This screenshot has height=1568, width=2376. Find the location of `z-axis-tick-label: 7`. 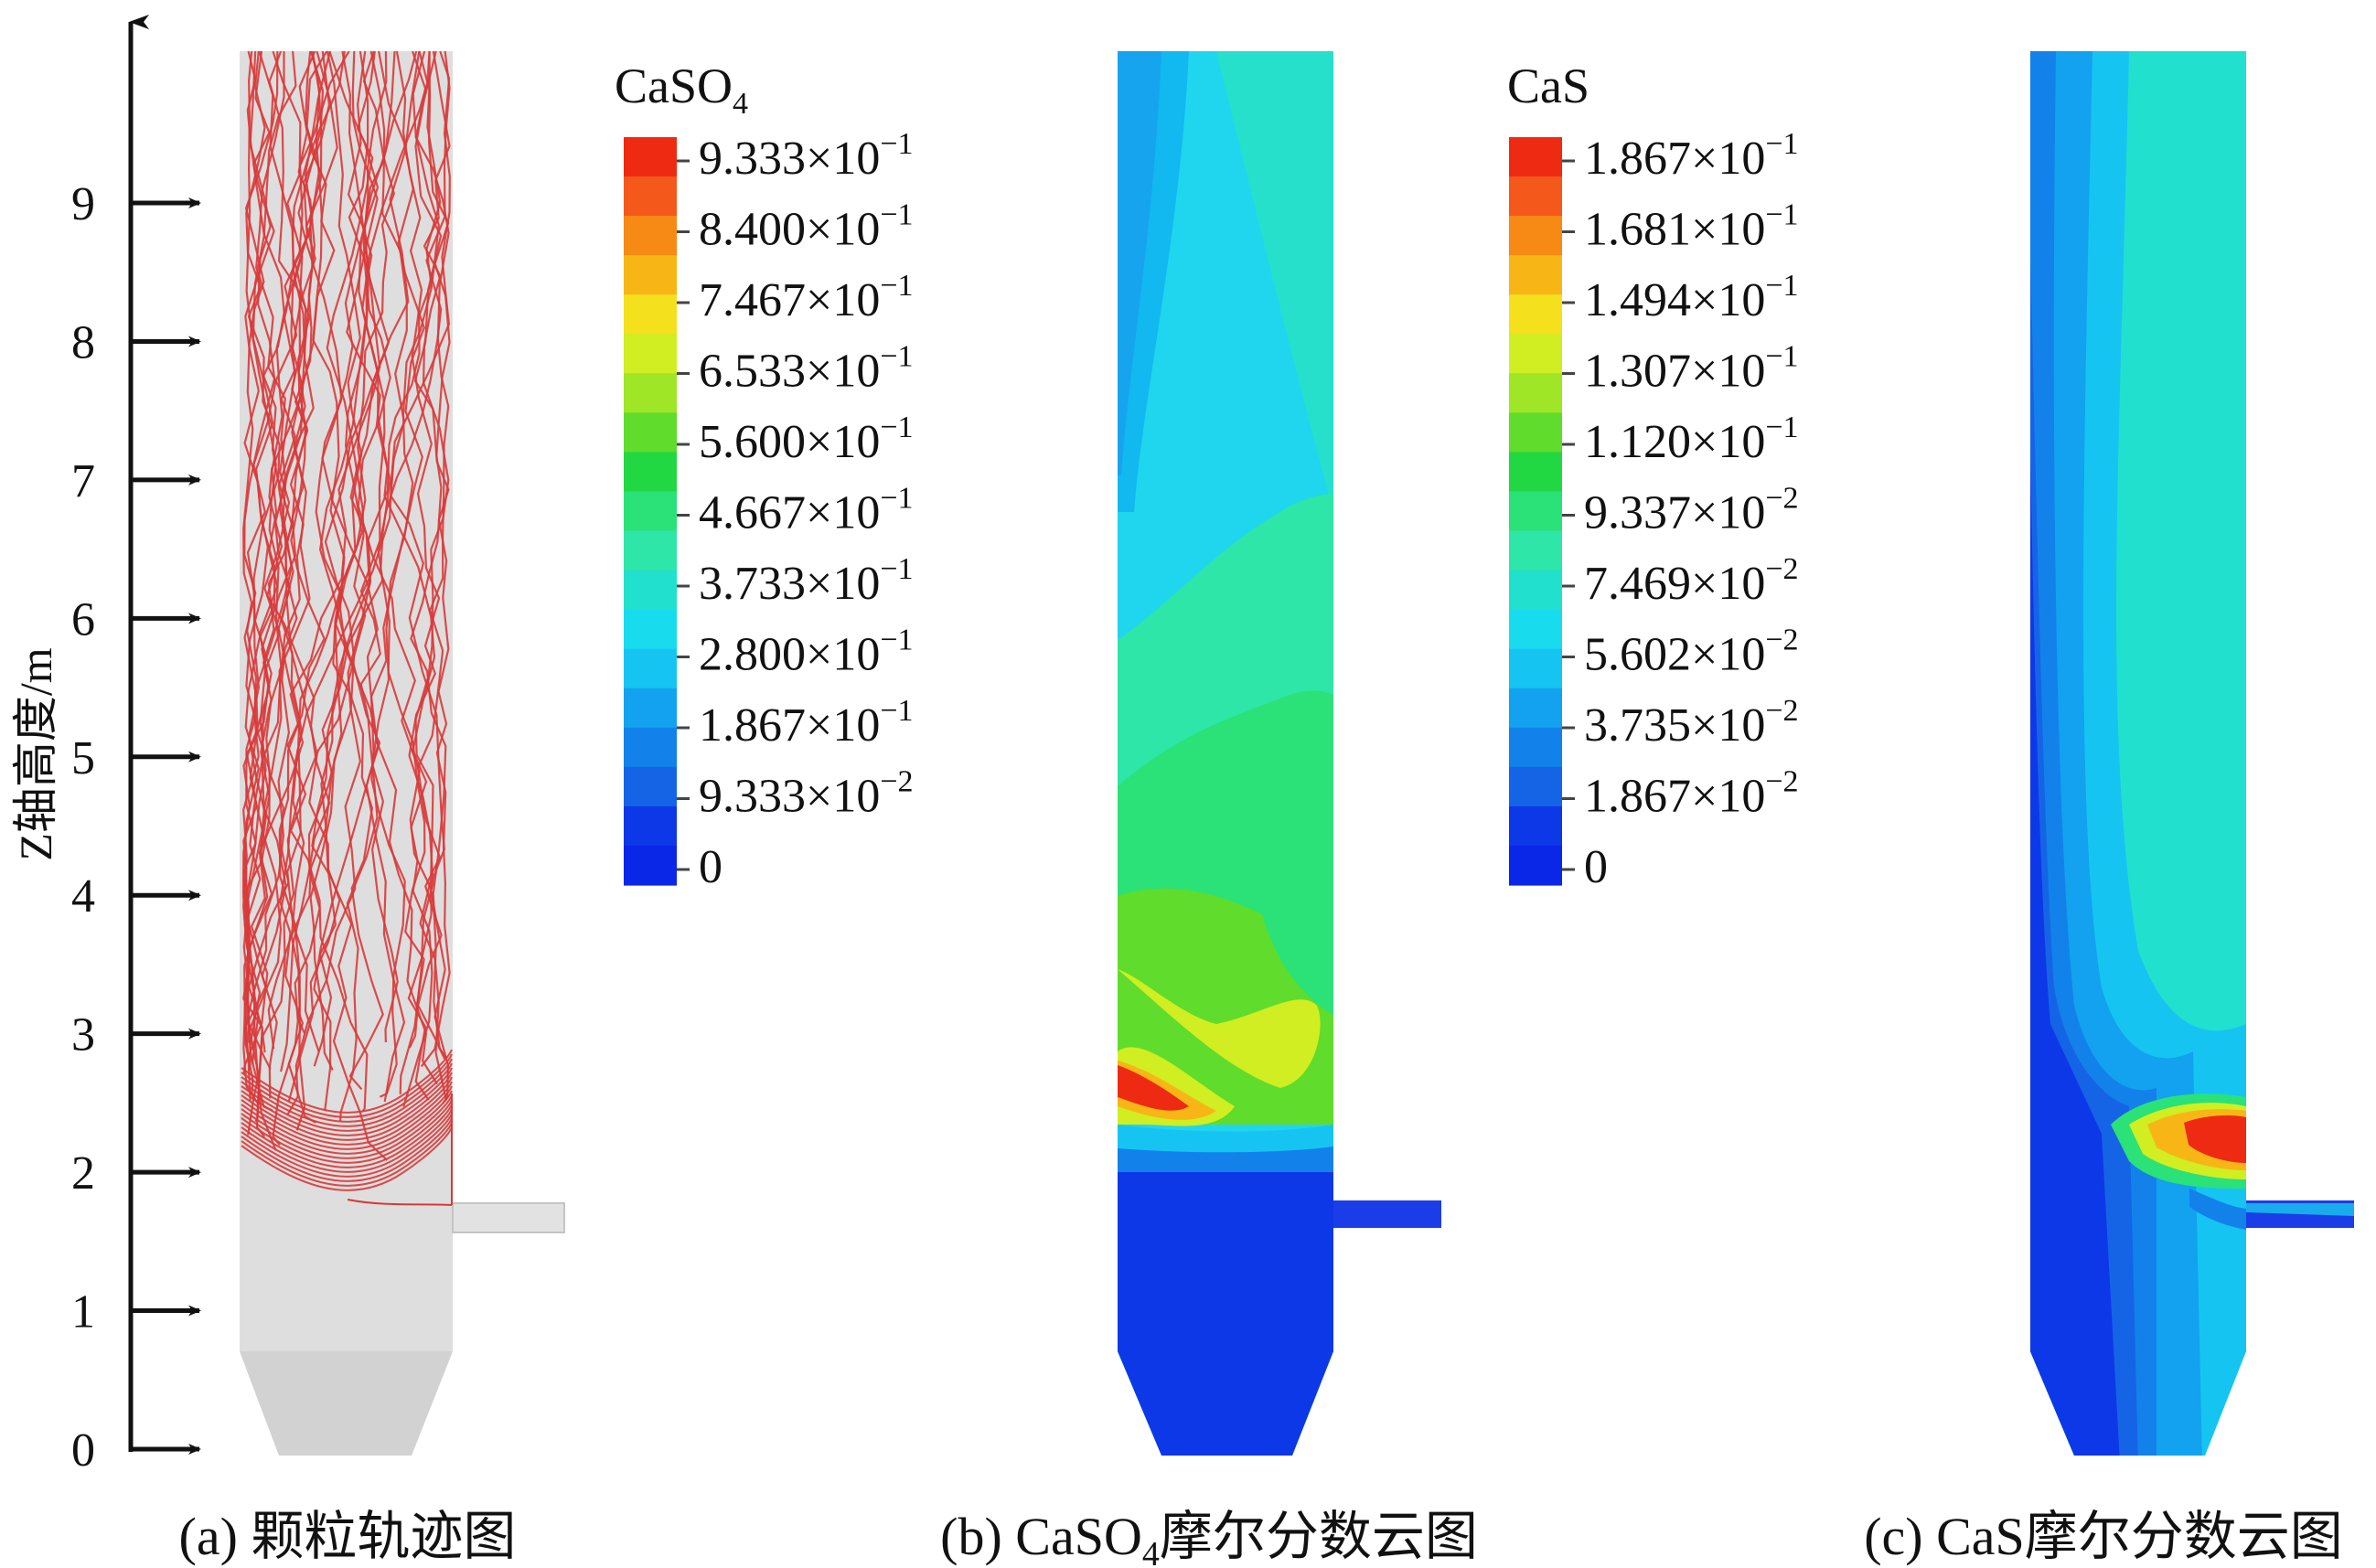

z-axis-tick-label: 7 is located at coordinates (83, 481).